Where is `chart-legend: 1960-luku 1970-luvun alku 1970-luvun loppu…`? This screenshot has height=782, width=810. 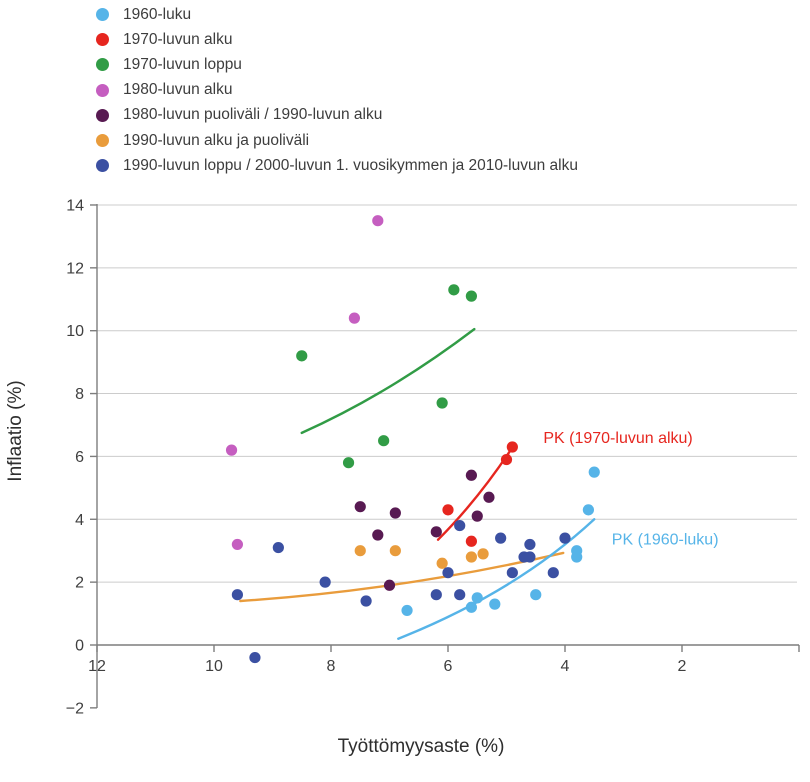 chart-legend: 1960-luku 1970-luvun alku 1970-luvun loppu… is located at coordinates (337, 90).